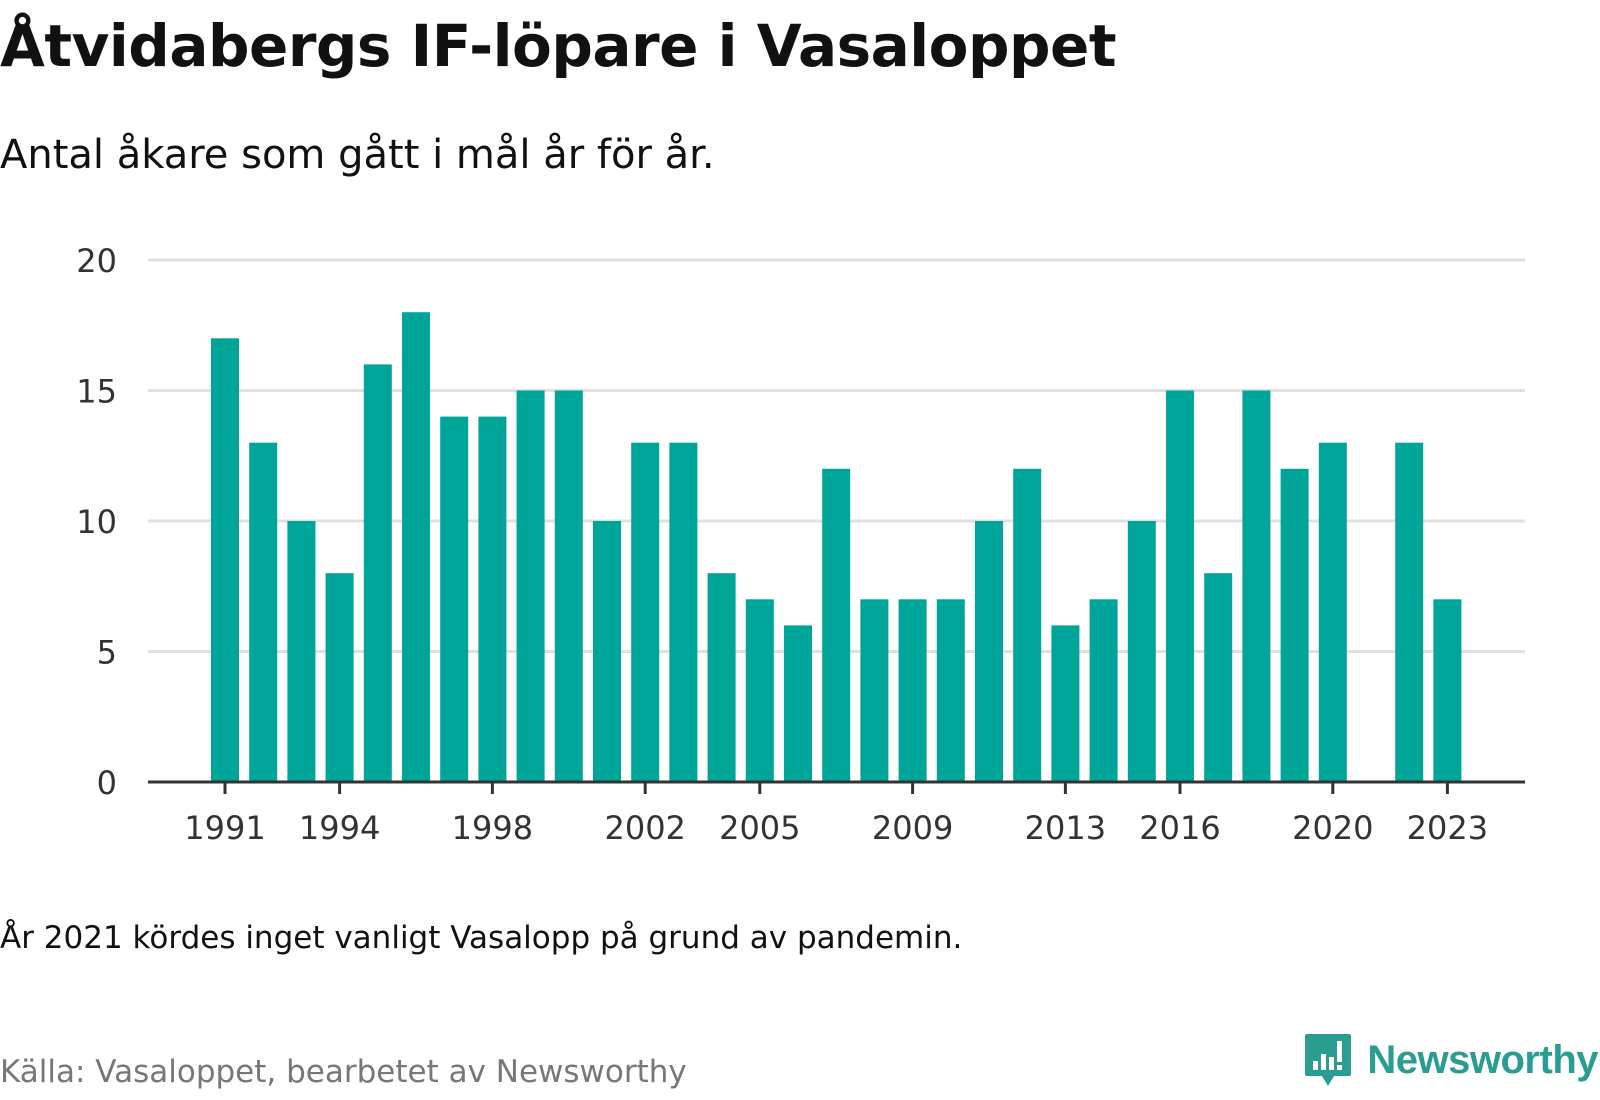 Image resolution: width=1600 pixels, height=1100 pixels. What do you see at coordinates (1447, 828) in the screenshot?
I see `x-tick-label: 2023` at bounding box center [1447, 828].